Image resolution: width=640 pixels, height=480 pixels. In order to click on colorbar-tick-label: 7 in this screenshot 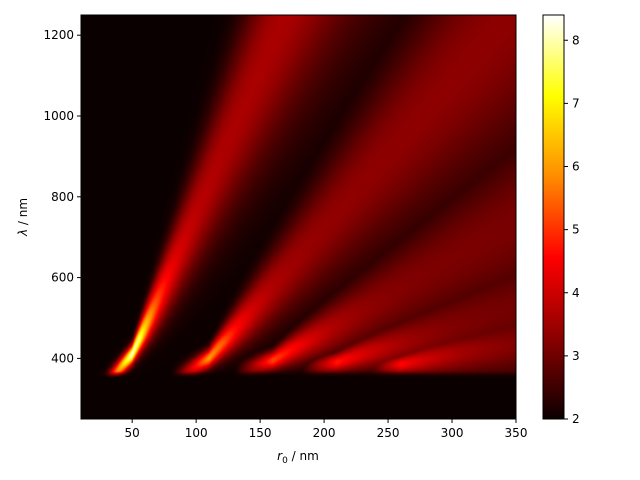, I will do `click(576, 103)`.